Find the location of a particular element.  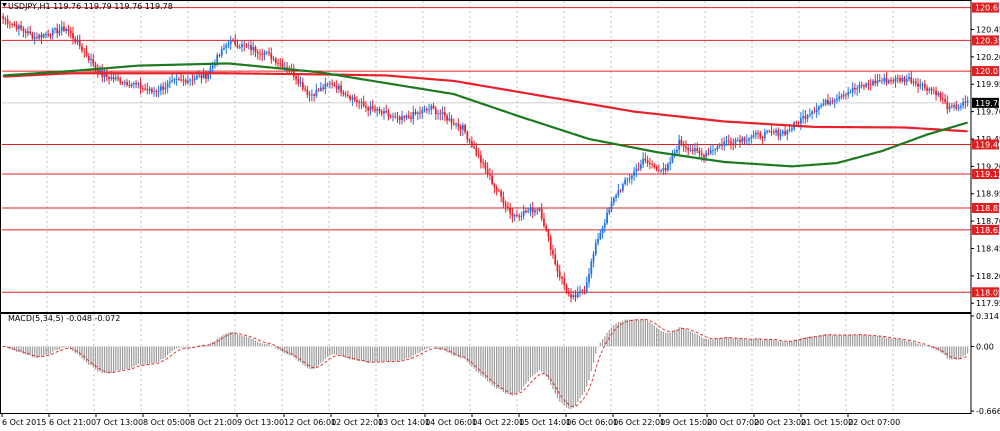

time-tick-label: 13 Oct 14:00 is located at coordinates (404, 422).